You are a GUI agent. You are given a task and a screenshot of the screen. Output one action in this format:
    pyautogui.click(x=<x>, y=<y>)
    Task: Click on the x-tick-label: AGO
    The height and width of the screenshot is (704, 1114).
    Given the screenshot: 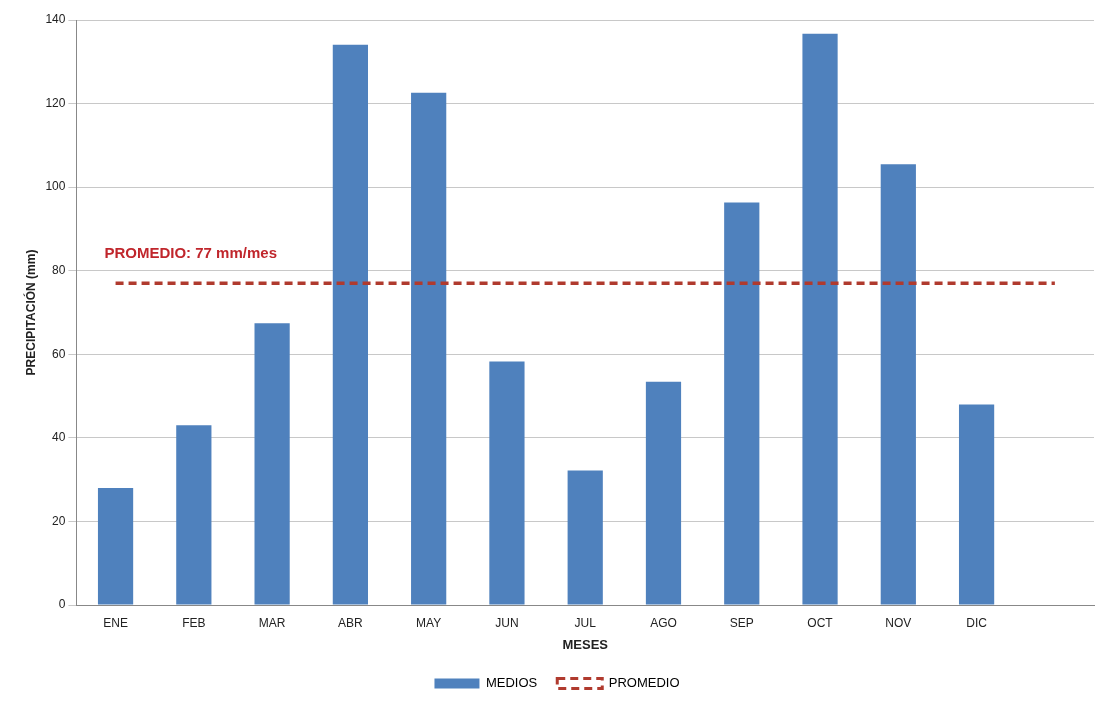 What is the action you would take?
    pyautogui.click(x=663, y=622)
    